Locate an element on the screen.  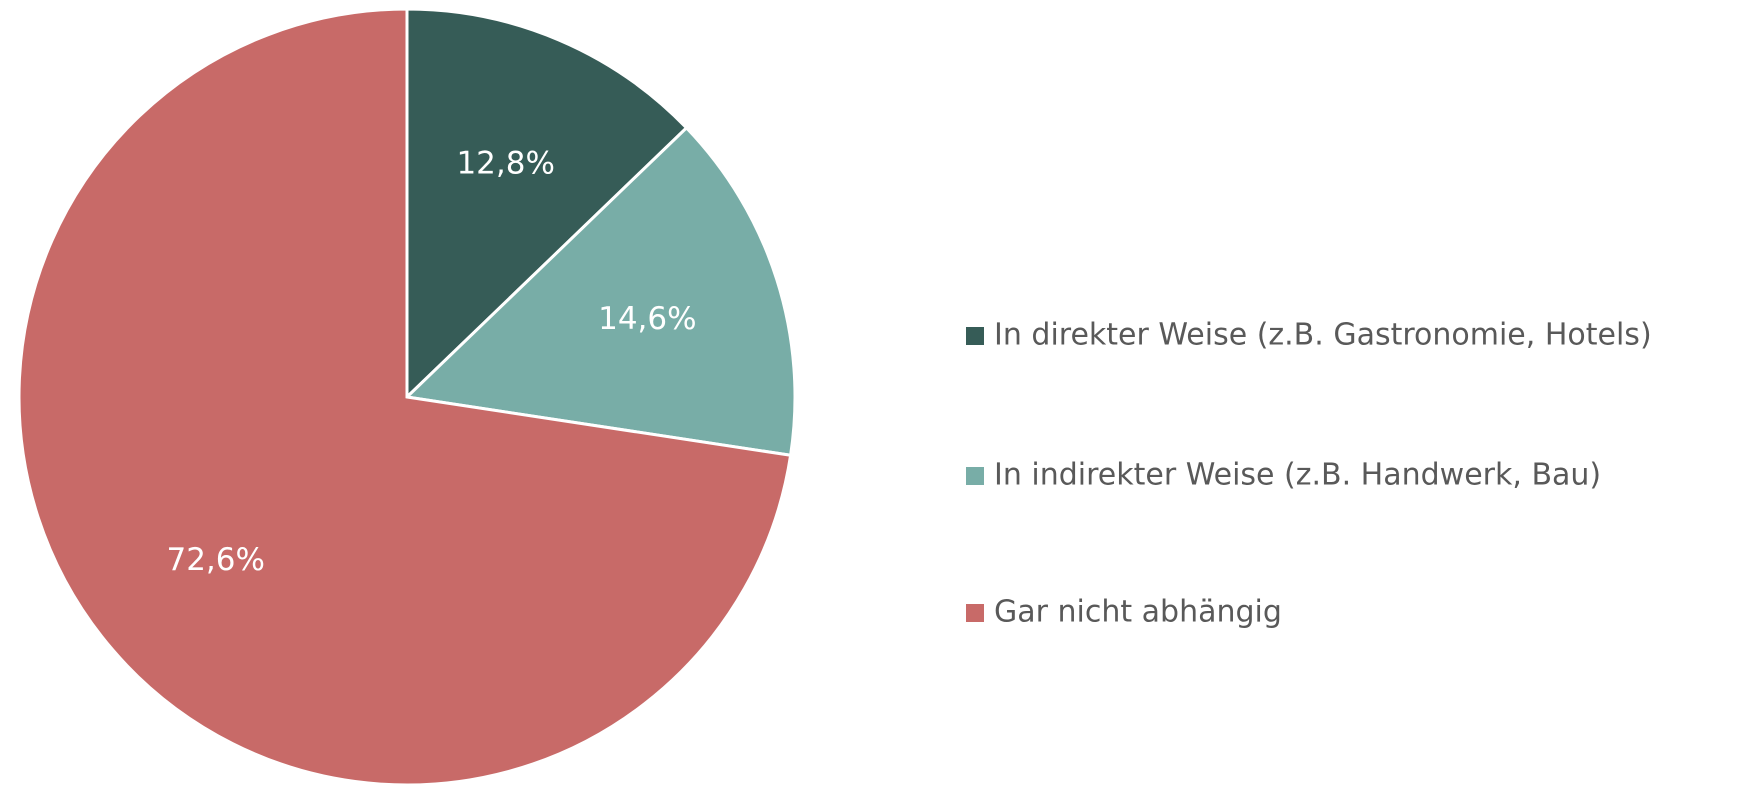
value-label: 14,6% is located at coordinates (647, 319).